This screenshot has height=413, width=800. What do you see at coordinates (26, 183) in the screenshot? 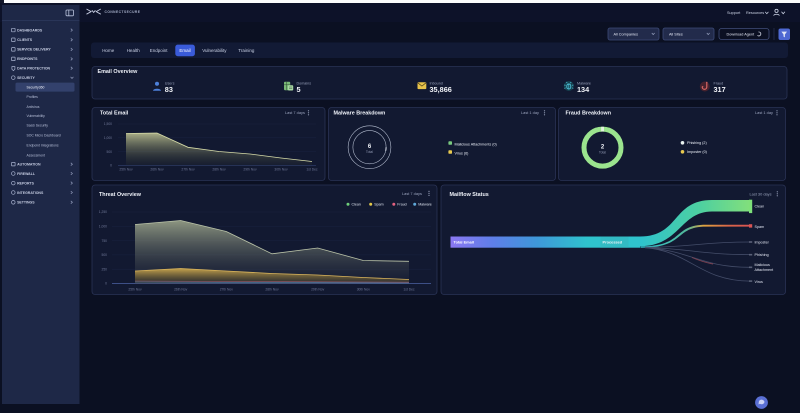
I see `svg-text: REPORTS` at bounding box center [26, 183].